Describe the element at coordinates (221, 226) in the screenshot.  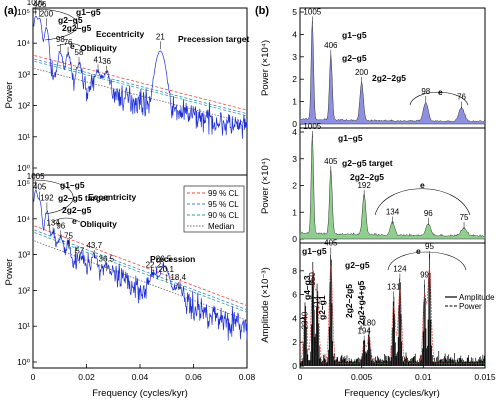
I see `legend-median: Median` at that location.